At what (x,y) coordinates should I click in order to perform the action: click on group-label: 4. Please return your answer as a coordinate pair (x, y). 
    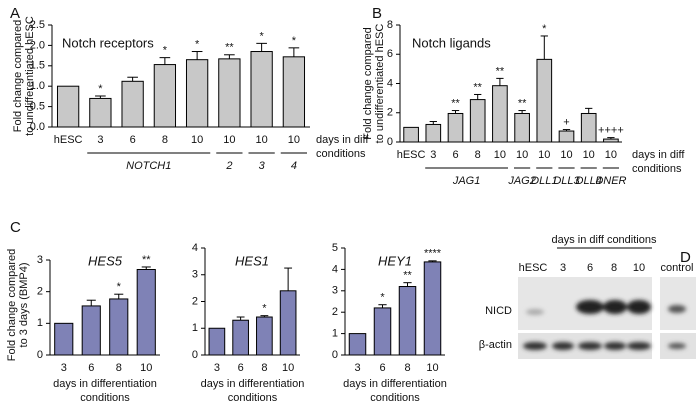
    Looking at the image, I should click on (294, 166).